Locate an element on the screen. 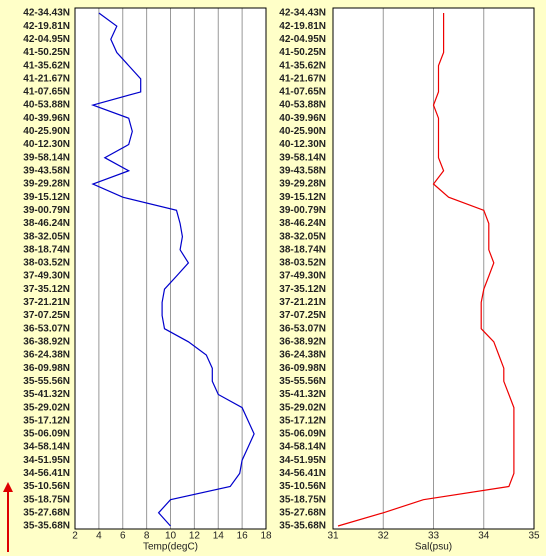  x-tick-label: 8 is located at coordinates (147, 536).